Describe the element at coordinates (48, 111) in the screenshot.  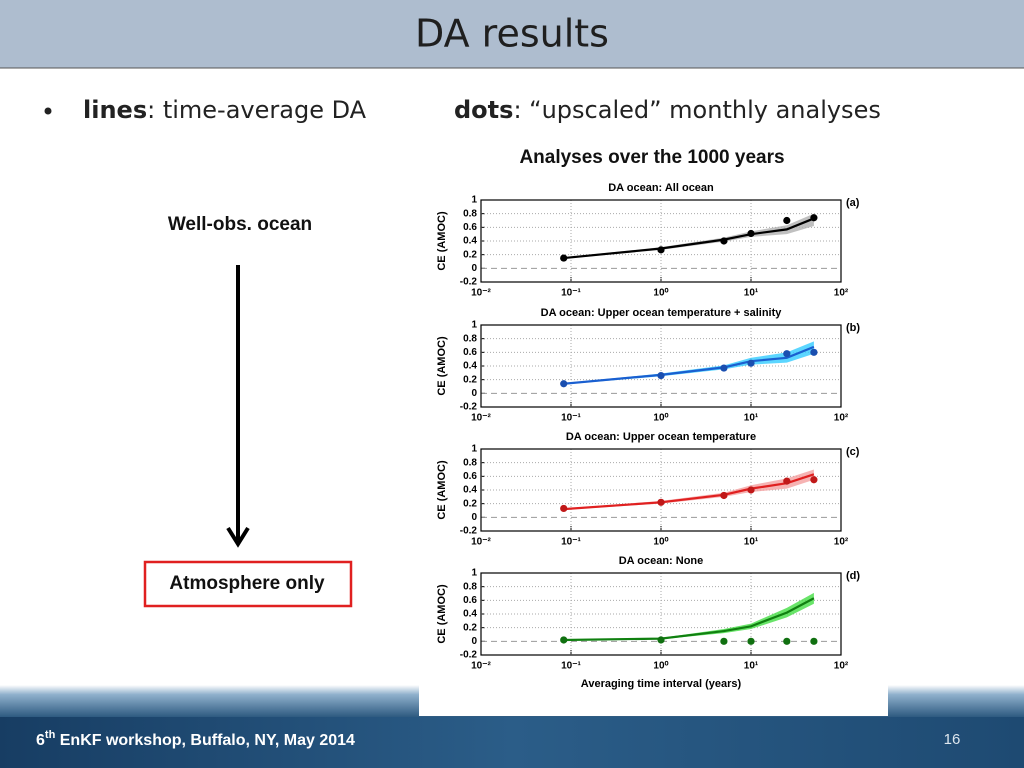
I see `bullet-dot` at that location.